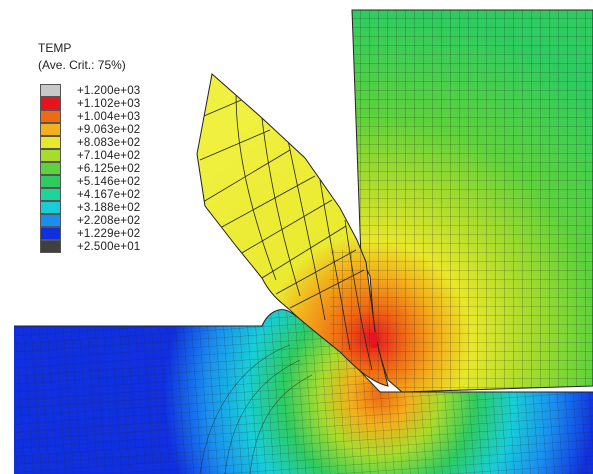 This screenshot has width=593, height=474. What do you see at coordinates (109, 233) in the screenshot?
I see `legend-label: +1.229e+02` at bounding box center [109, 233].